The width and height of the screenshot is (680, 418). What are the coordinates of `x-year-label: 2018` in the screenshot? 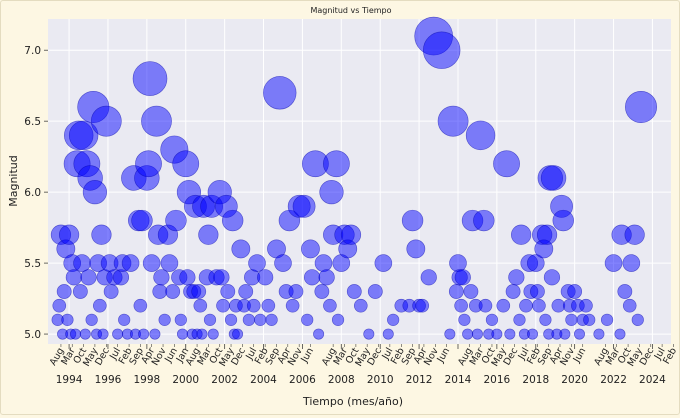 It's located at (535, 380).